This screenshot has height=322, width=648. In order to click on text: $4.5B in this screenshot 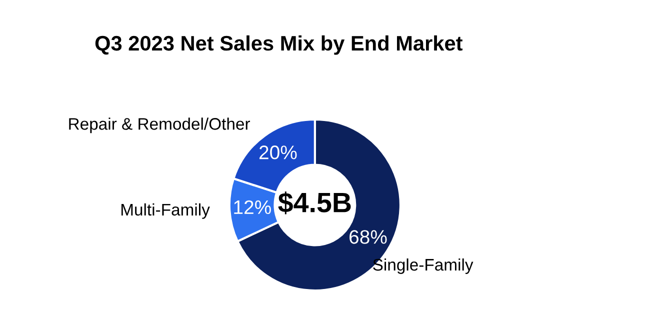, I will do `click(314, 203)`.